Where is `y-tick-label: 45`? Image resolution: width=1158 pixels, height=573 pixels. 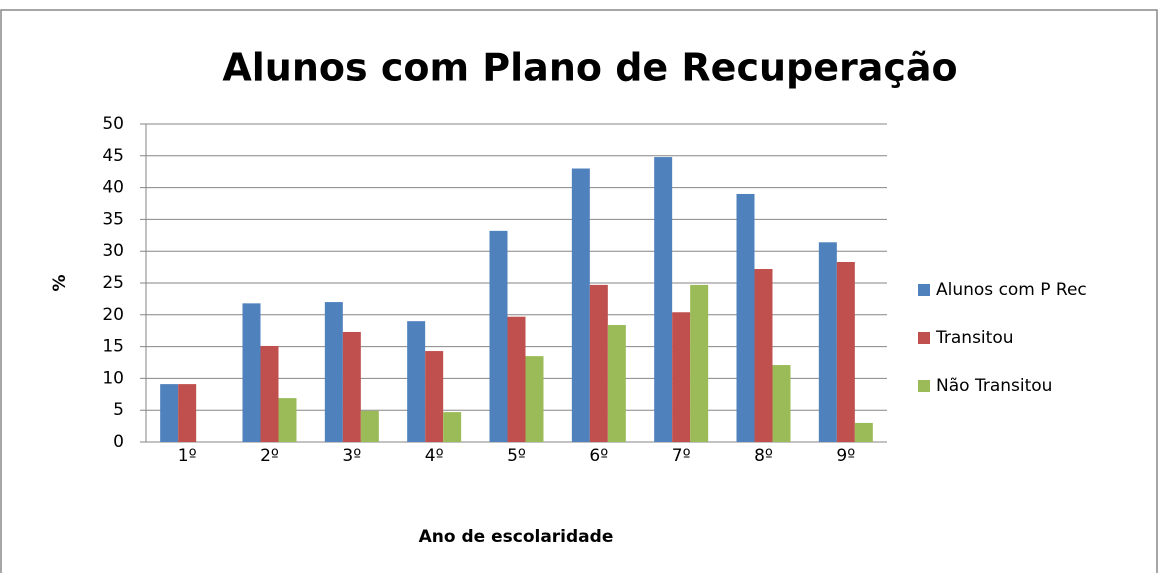
y-tick-label: 45 is located at coordinates (113, 156).